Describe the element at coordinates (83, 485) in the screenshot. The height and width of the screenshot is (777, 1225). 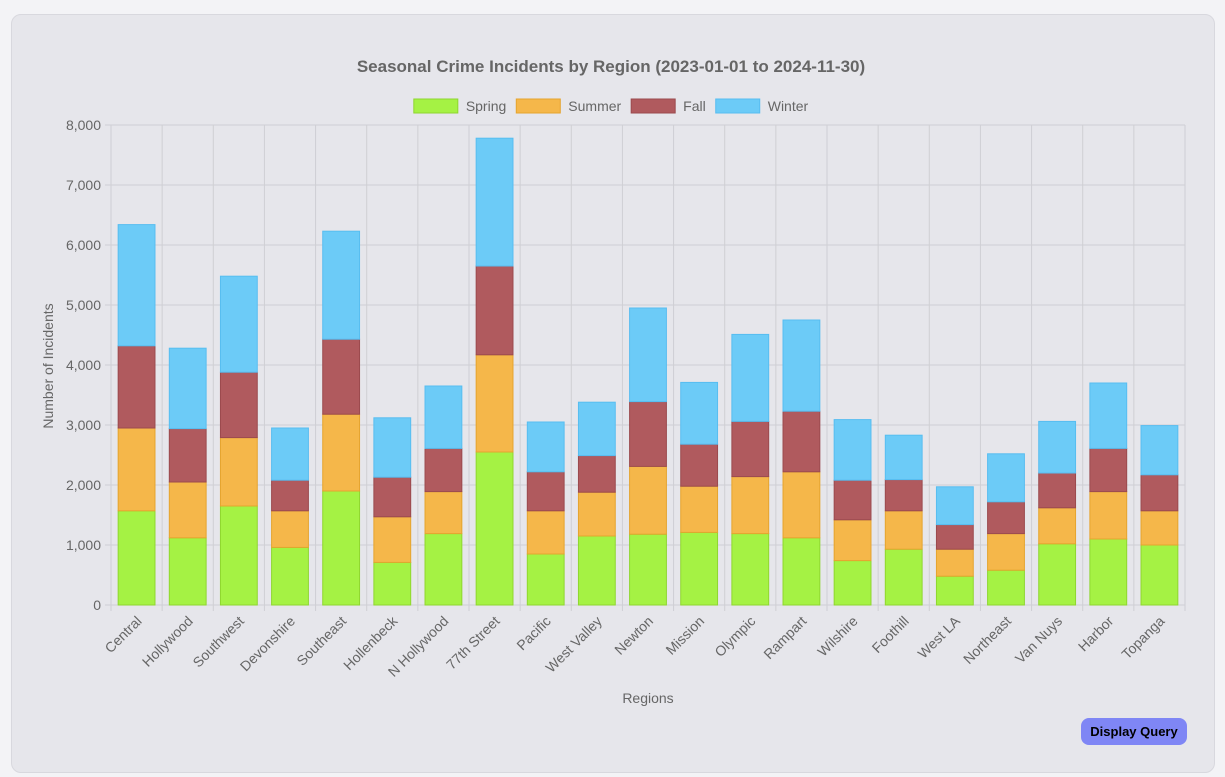
I see `y-tick-label: 2,000` at that location.